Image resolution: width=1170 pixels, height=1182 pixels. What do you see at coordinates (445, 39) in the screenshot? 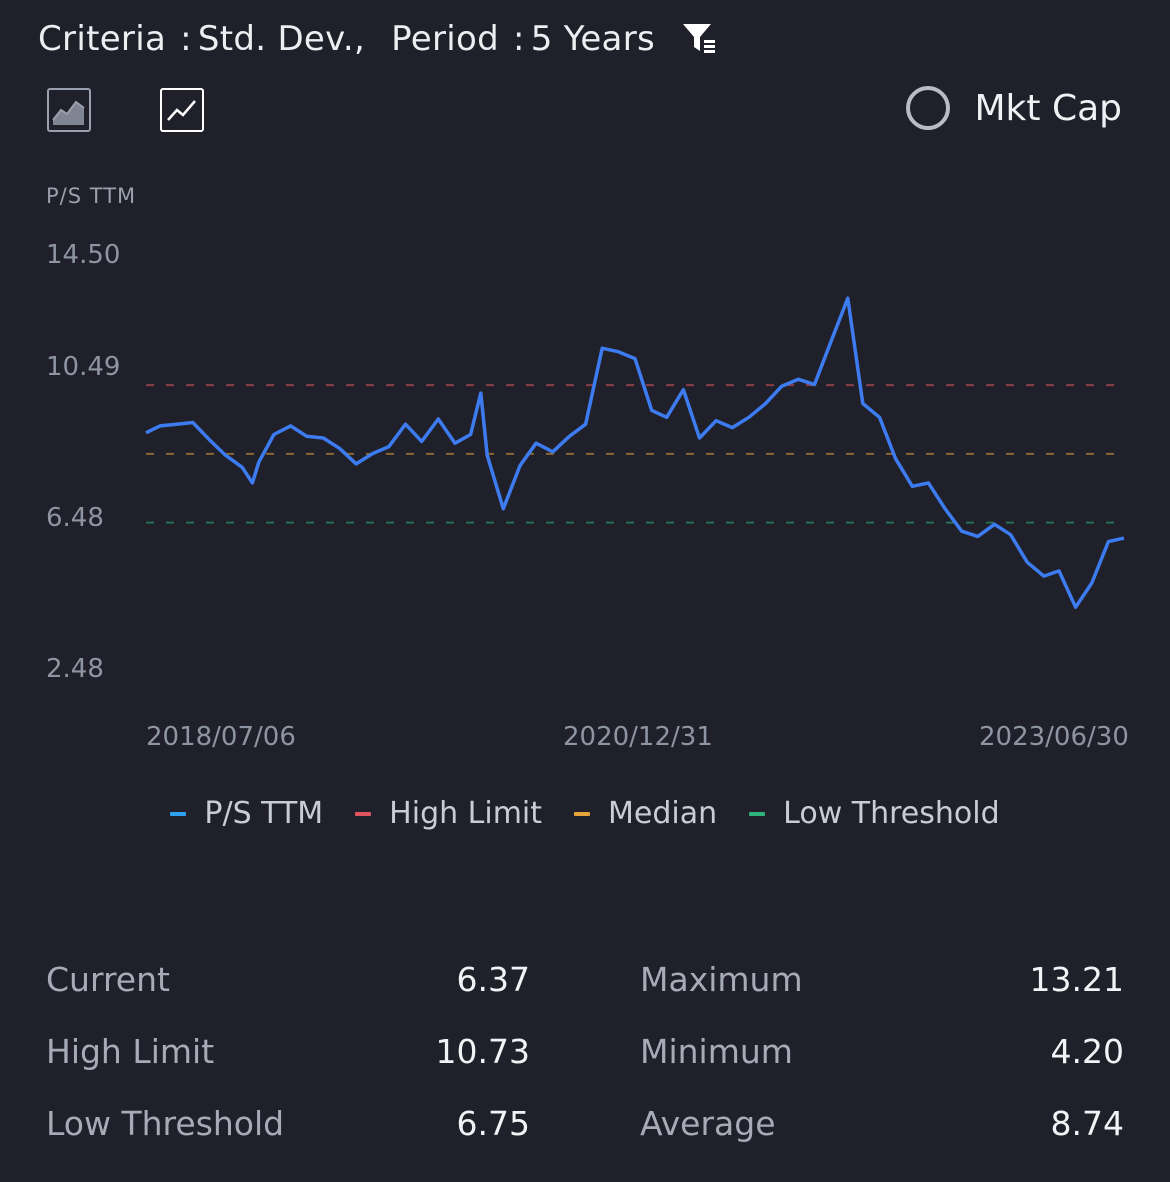
I see `period-label: Period` at bounding box center [445, 39].